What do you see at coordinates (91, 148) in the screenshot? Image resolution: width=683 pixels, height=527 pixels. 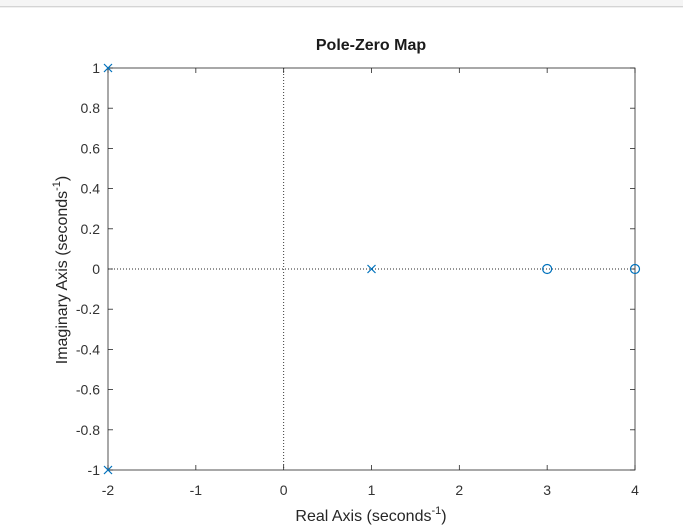 I see `y-tick-label: 0.6` at bounding box center [91, 148].